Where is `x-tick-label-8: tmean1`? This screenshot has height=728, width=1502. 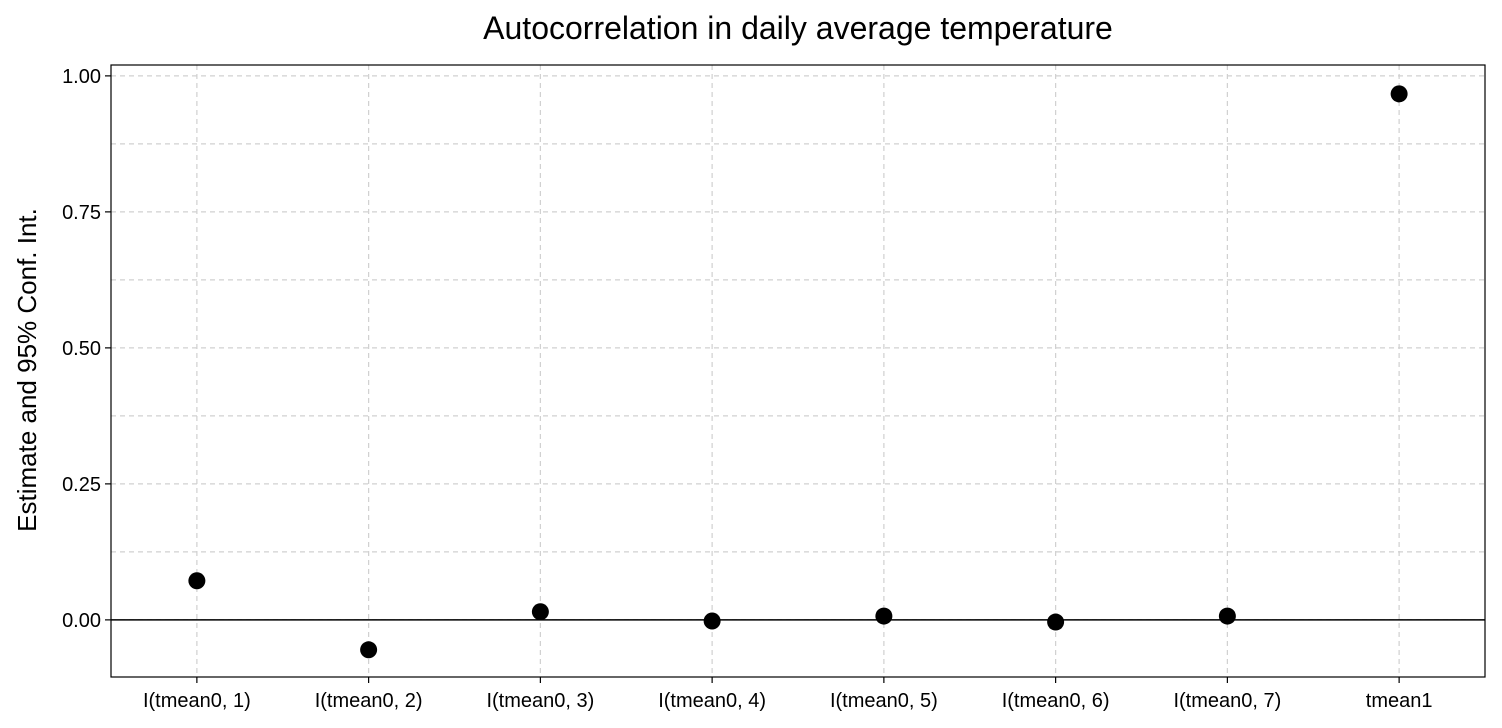
x-tick-label-8: tmean1 is located at coordinates (1399, 701).